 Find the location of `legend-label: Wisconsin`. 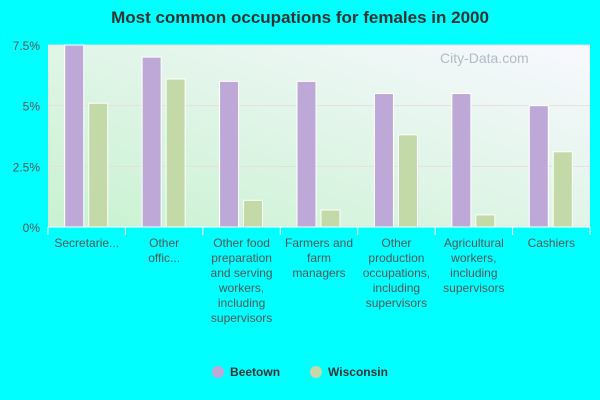

legend-label: Wisconsin is located at coordinates (358, 372).